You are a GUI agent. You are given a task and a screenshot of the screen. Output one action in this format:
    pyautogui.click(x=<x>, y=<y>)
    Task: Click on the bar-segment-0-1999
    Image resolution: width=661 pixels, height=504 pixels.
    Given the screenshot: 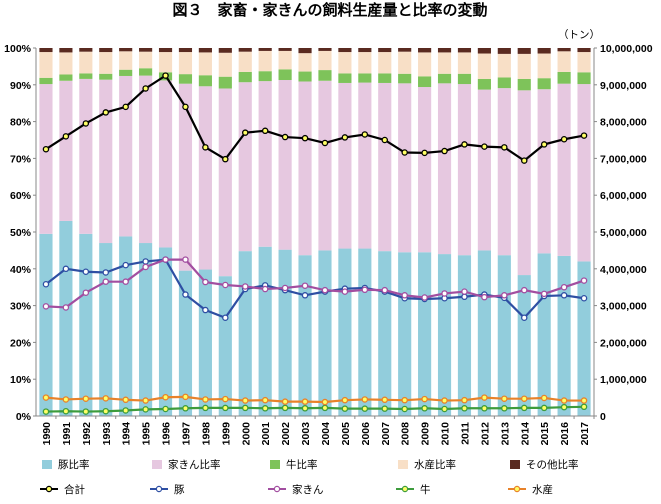 What is the action you would take?
    pyautogui.click(x=225, y=346)
    